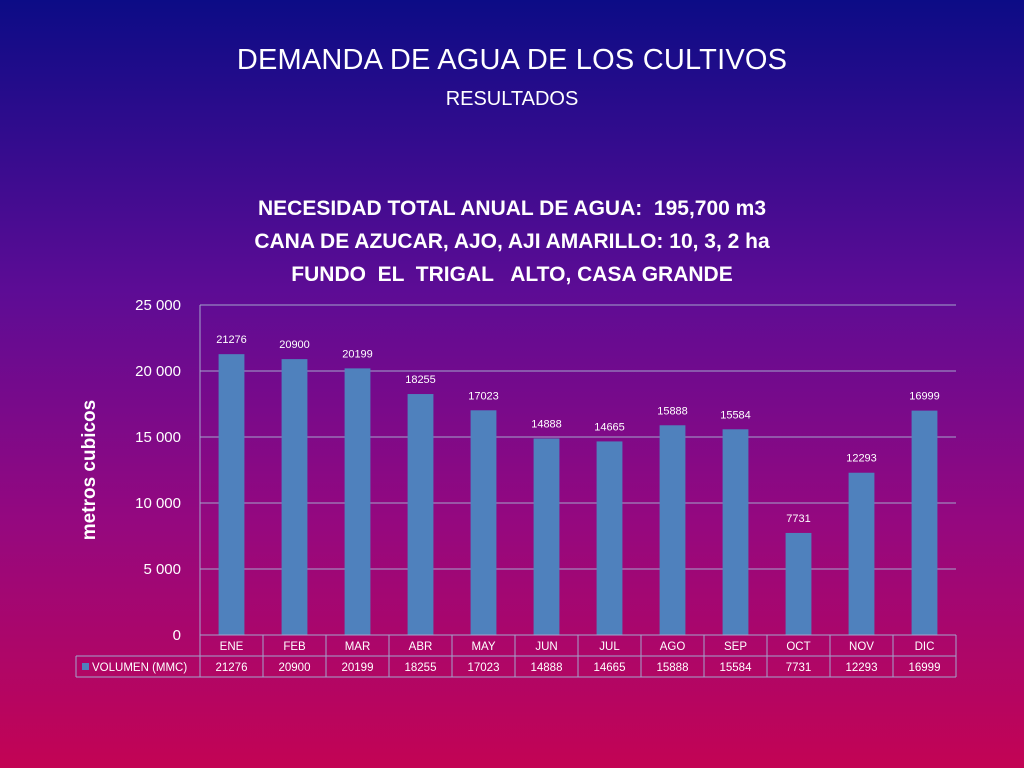 The image size is (1024, 768). Describe the element at coordinates (232, 647) in the screenshot. I see `x-tick-label: ENE` at that location.